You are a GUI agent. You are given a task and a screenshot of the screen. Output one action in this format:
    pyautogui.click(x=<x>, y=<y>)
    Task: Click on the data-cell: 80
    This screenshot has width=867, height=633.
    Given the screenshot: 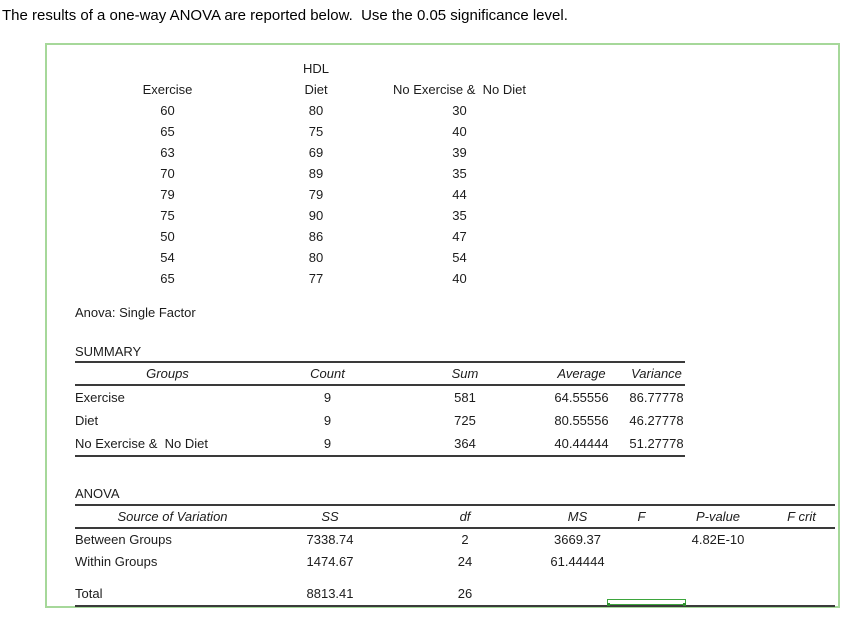 What is the action you would take?
    pyautogui.click(x=316, y=257)
    